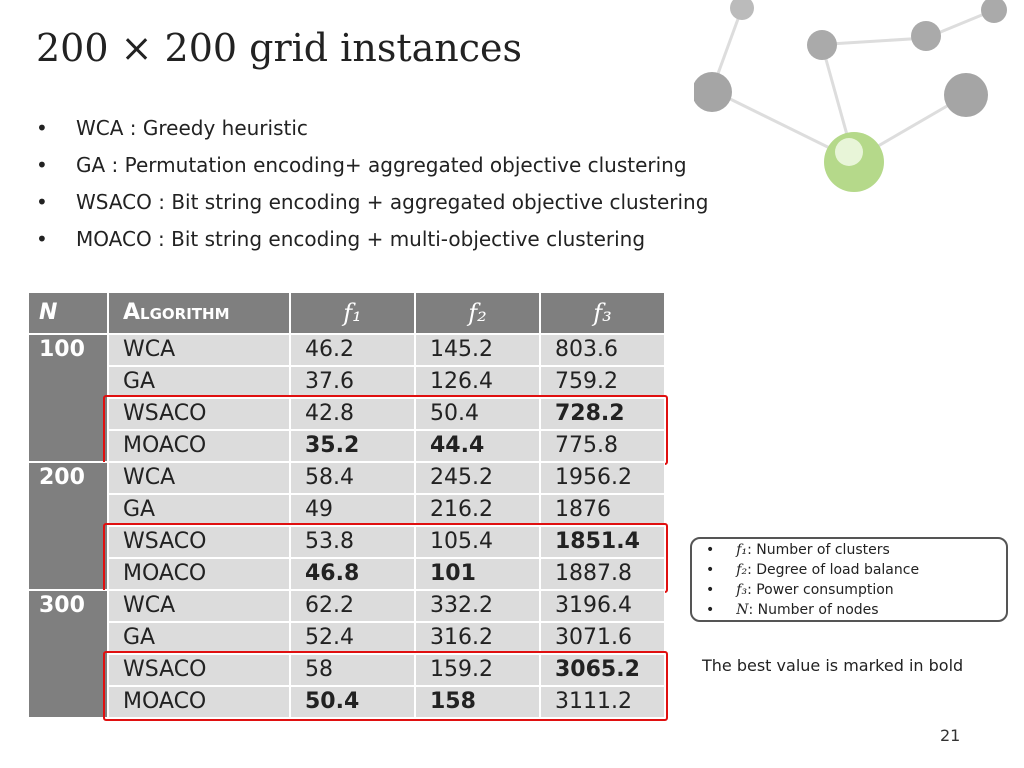 The image size is (1024, 768). Describe the element at coordinates (477, 382) in the screenshot. I see `table-cell: 126.4` at that location.